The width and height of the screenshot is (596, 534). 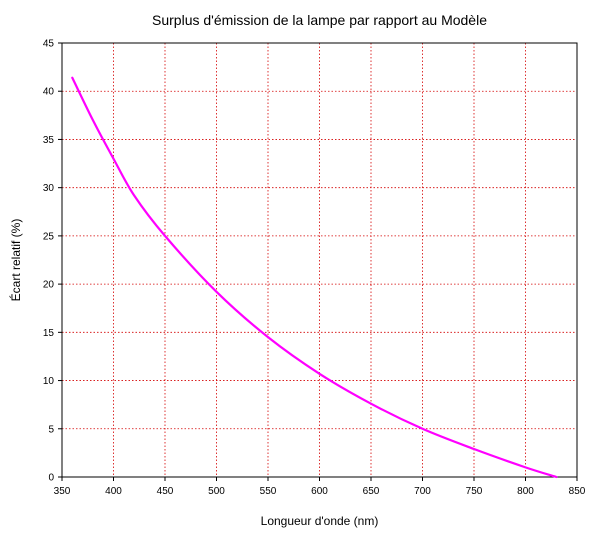 What do you see at coordinates (525, 491) in the screenshot?
I see `x-tick-label: 800` at bounding box center [525, 491].